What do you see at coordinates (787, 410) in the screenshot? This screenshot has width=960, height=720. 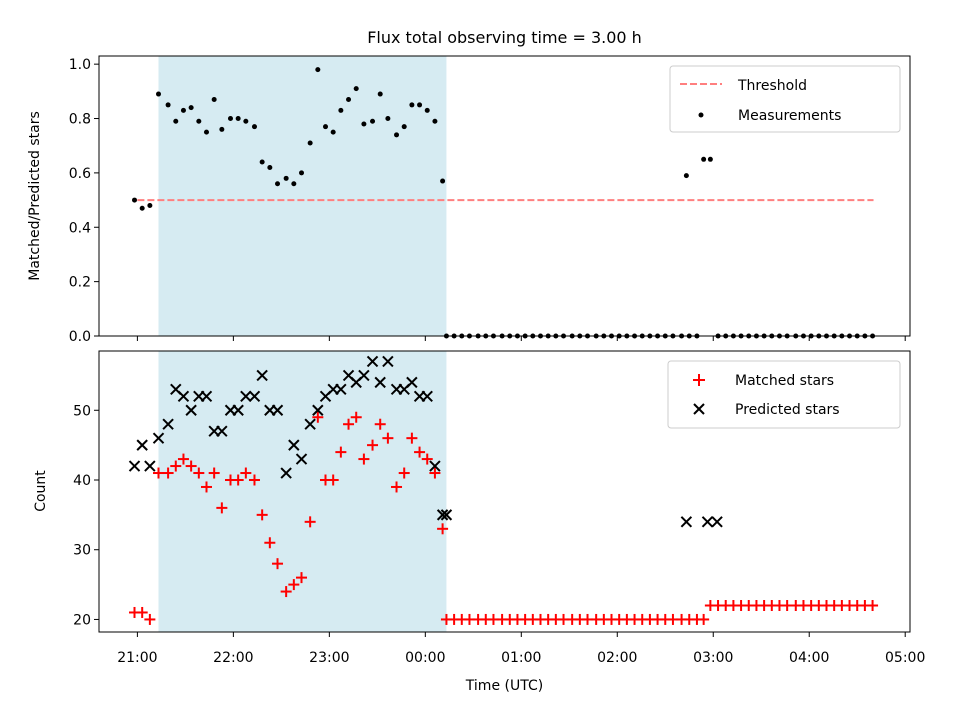 I see `legend-predicted-label: Predicted stars` at bounding box center [787, 410].